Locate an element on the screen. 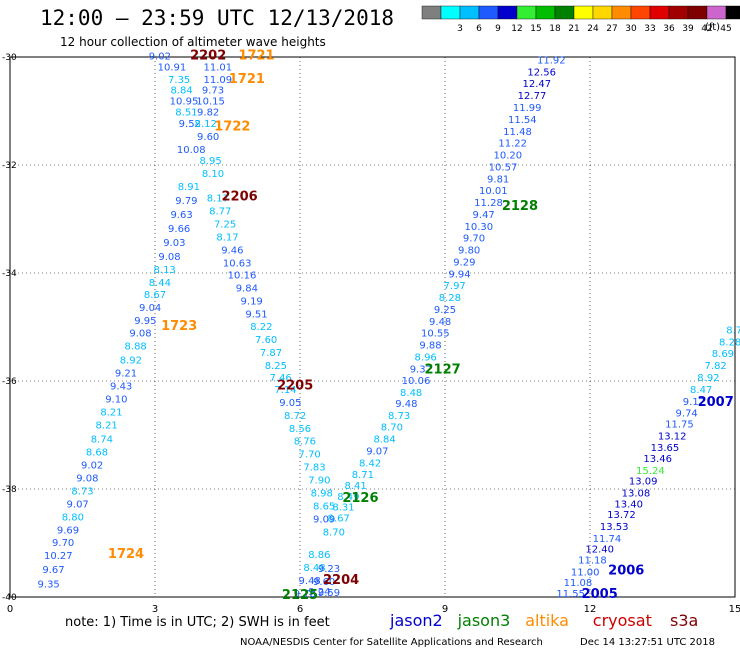 The image size is (740, 654). swh-value-label: 9.23 is located at coordinates (329, 569).